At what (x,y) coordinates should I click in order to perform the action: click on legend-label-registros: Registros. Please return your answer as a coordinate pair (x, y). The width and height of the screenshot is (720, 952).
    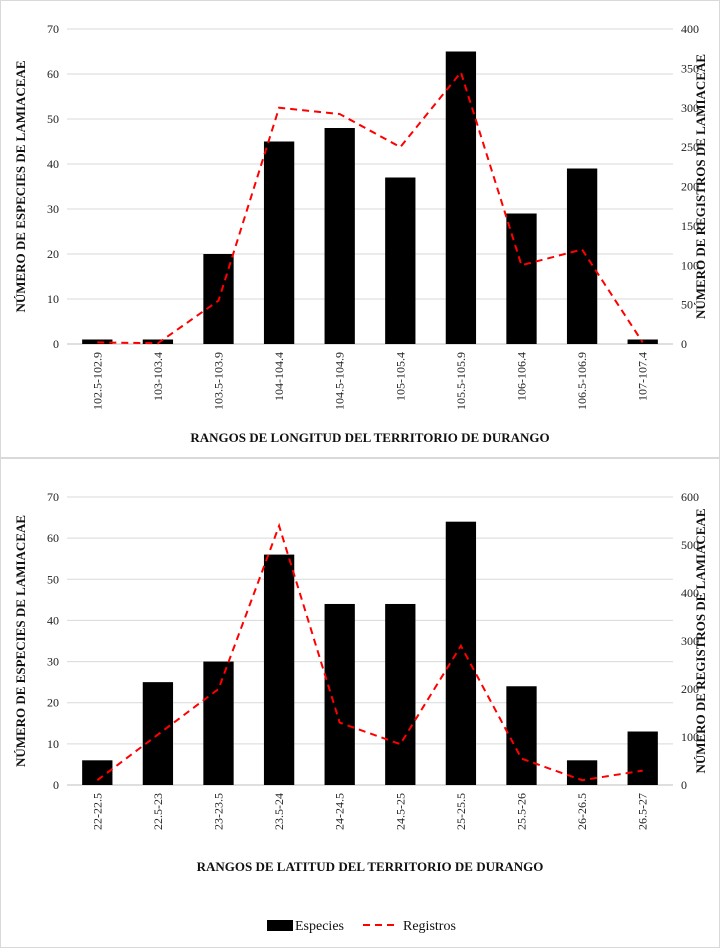
    Looking at the image, I should click on (429, 926).